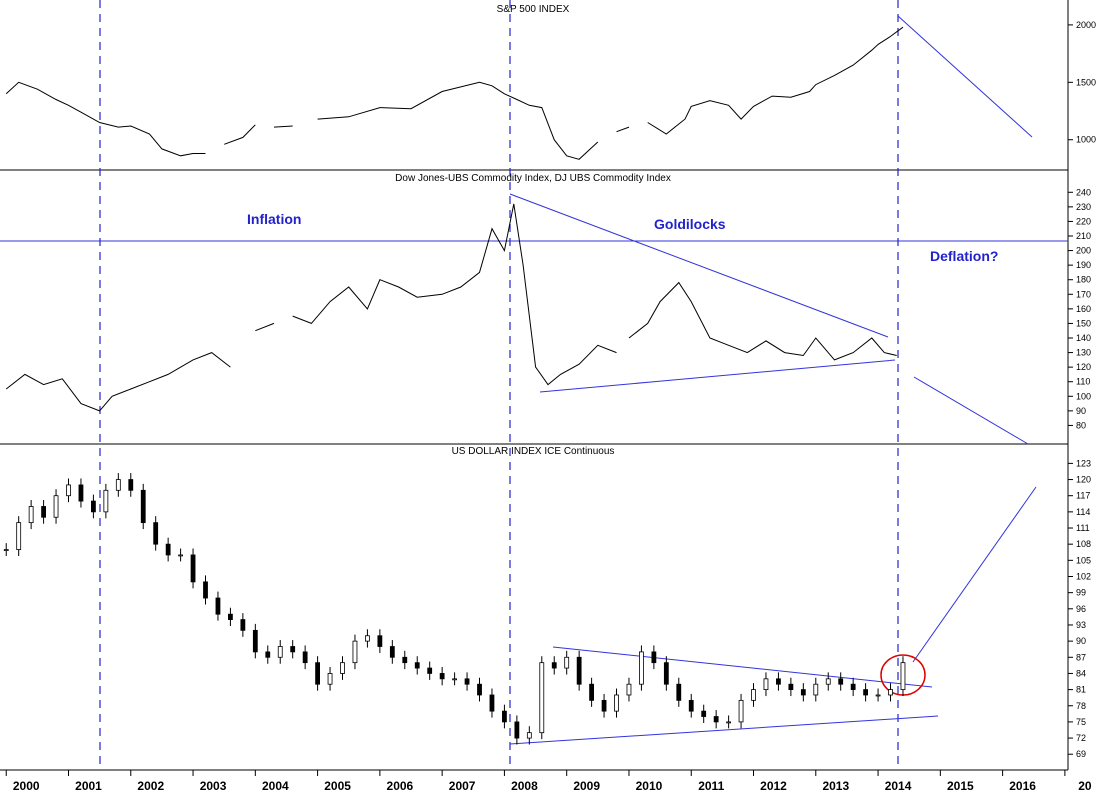 This screenshot has width=1100, height=797. Describe the element at coordinates (717, 376) in the screenshot. I see `commodity-lower-trendline` at that location.